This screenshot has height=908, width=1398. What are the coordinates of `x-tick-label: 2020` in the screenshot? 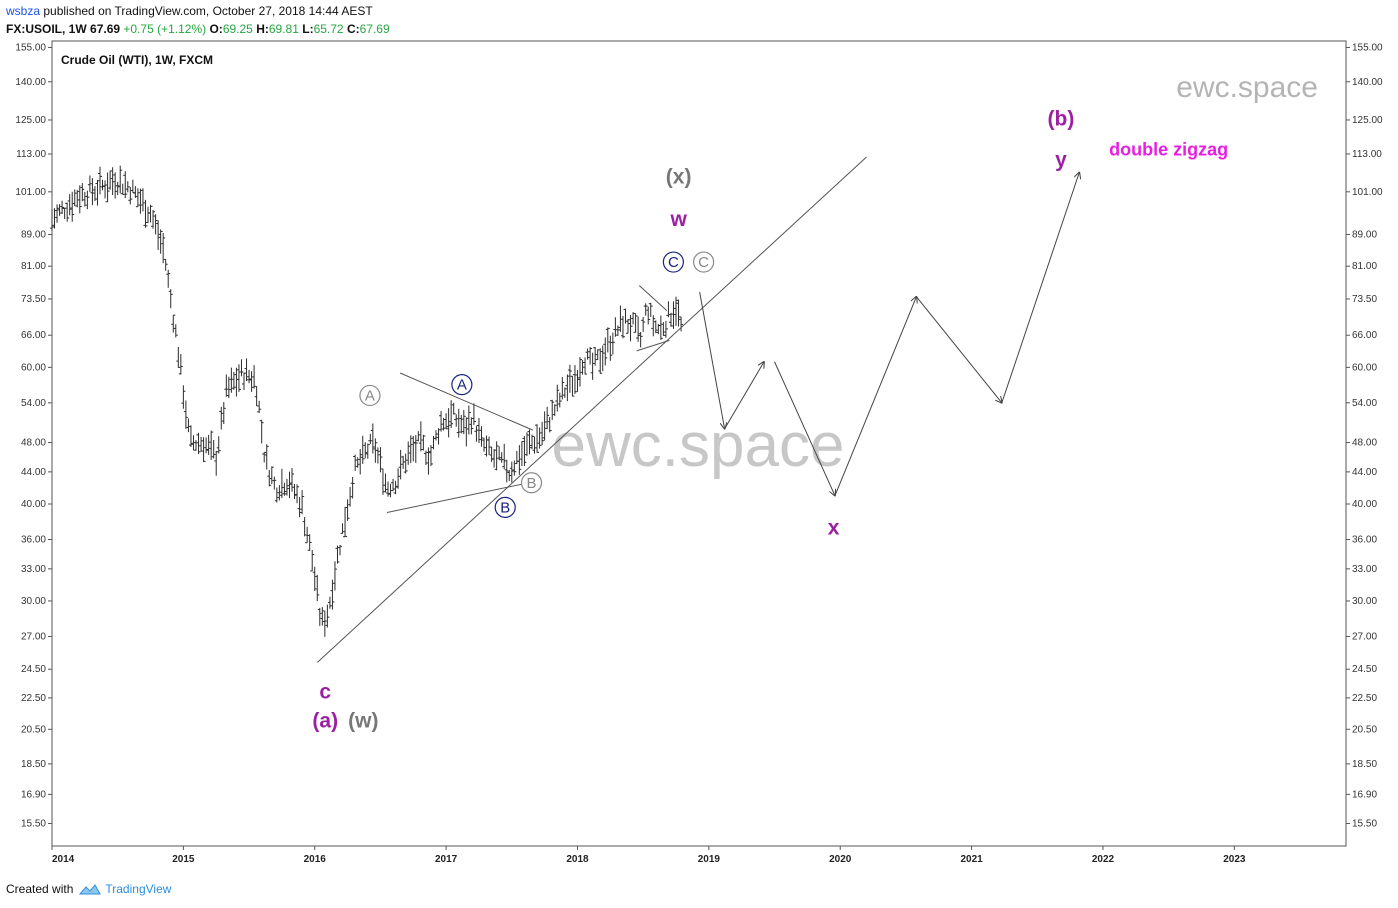 It's located at (840, 859).